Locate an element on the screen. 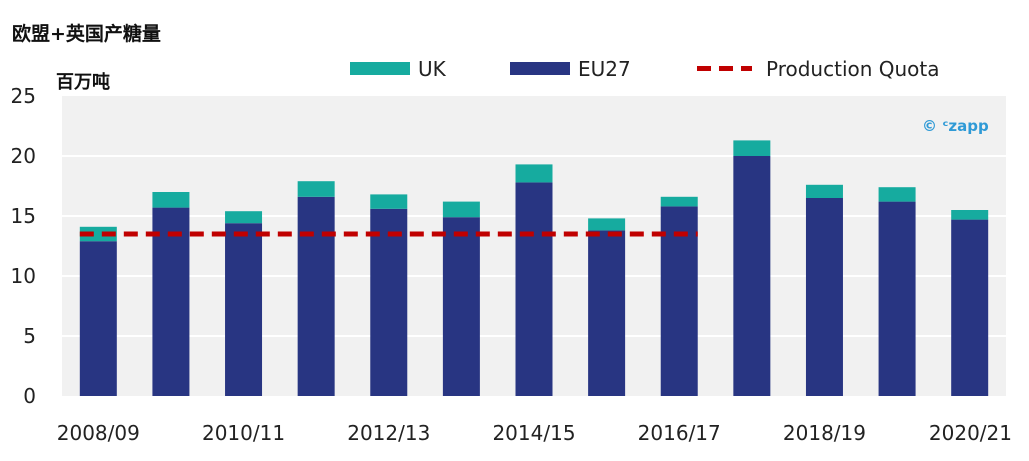 This screenshot has width=1029, height=461. legend: UK EU27 Production Quota is located at coordinates (645, 69).